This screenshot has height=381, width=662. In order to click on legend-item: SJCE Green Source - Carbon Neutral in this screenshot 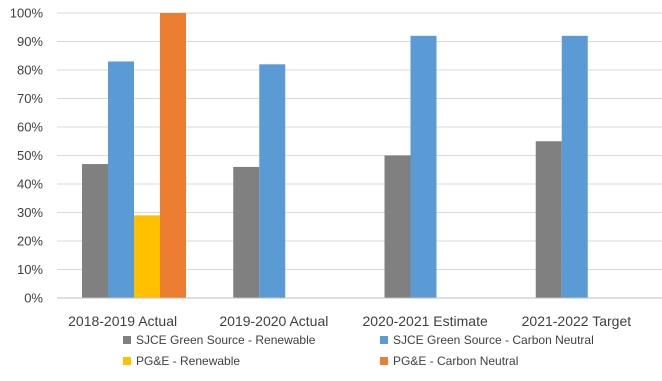, I will do `click(487, 340)`.